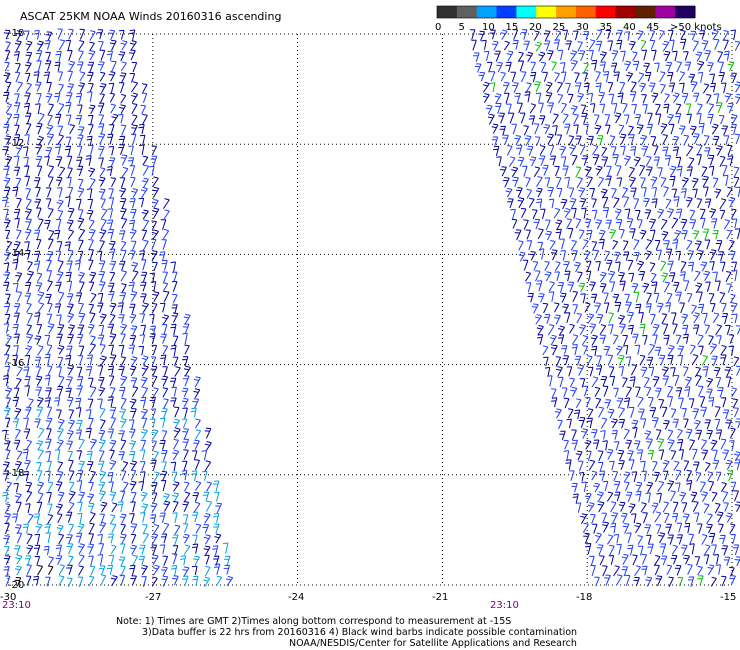 This screenshot has height=650, width=740. What do you see at coordinates (16, 605) in the screenshot?
I see `time-label-west: 23:10` at bounding box center [16, 605].